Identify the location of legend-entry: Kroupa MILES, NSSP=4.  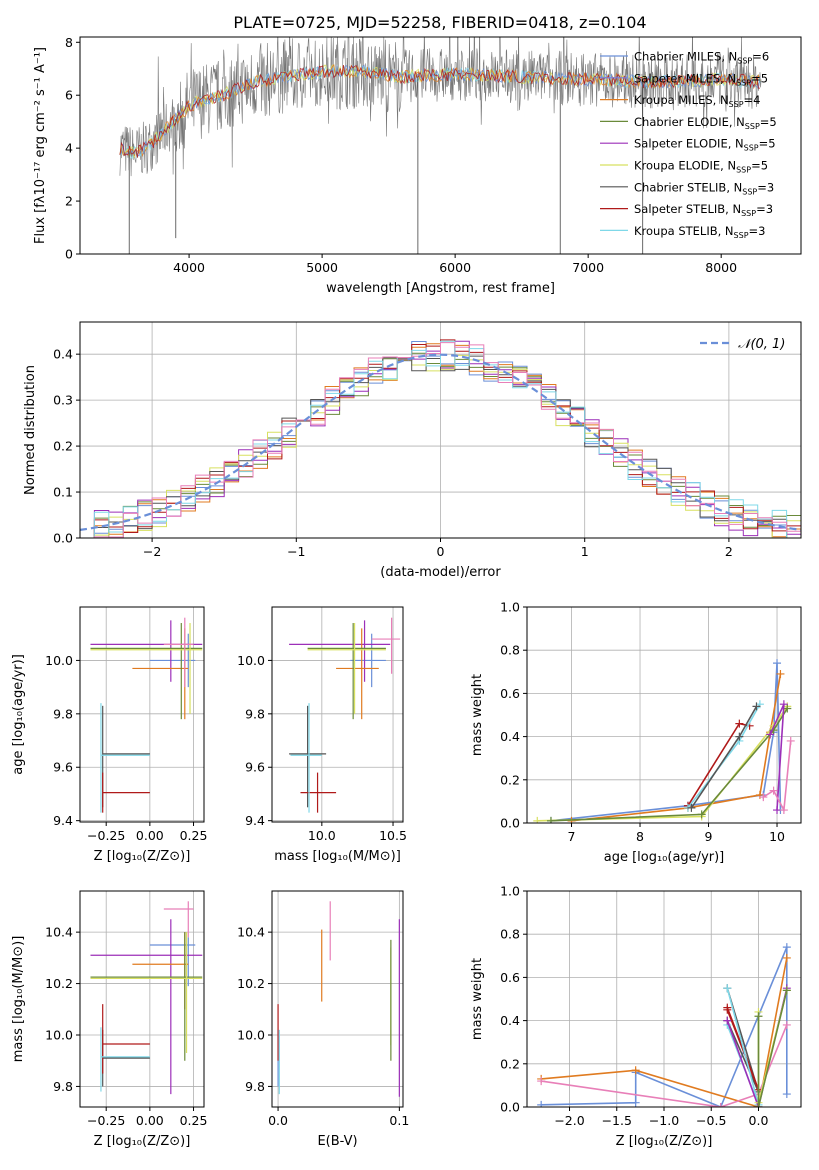
(697, 101).